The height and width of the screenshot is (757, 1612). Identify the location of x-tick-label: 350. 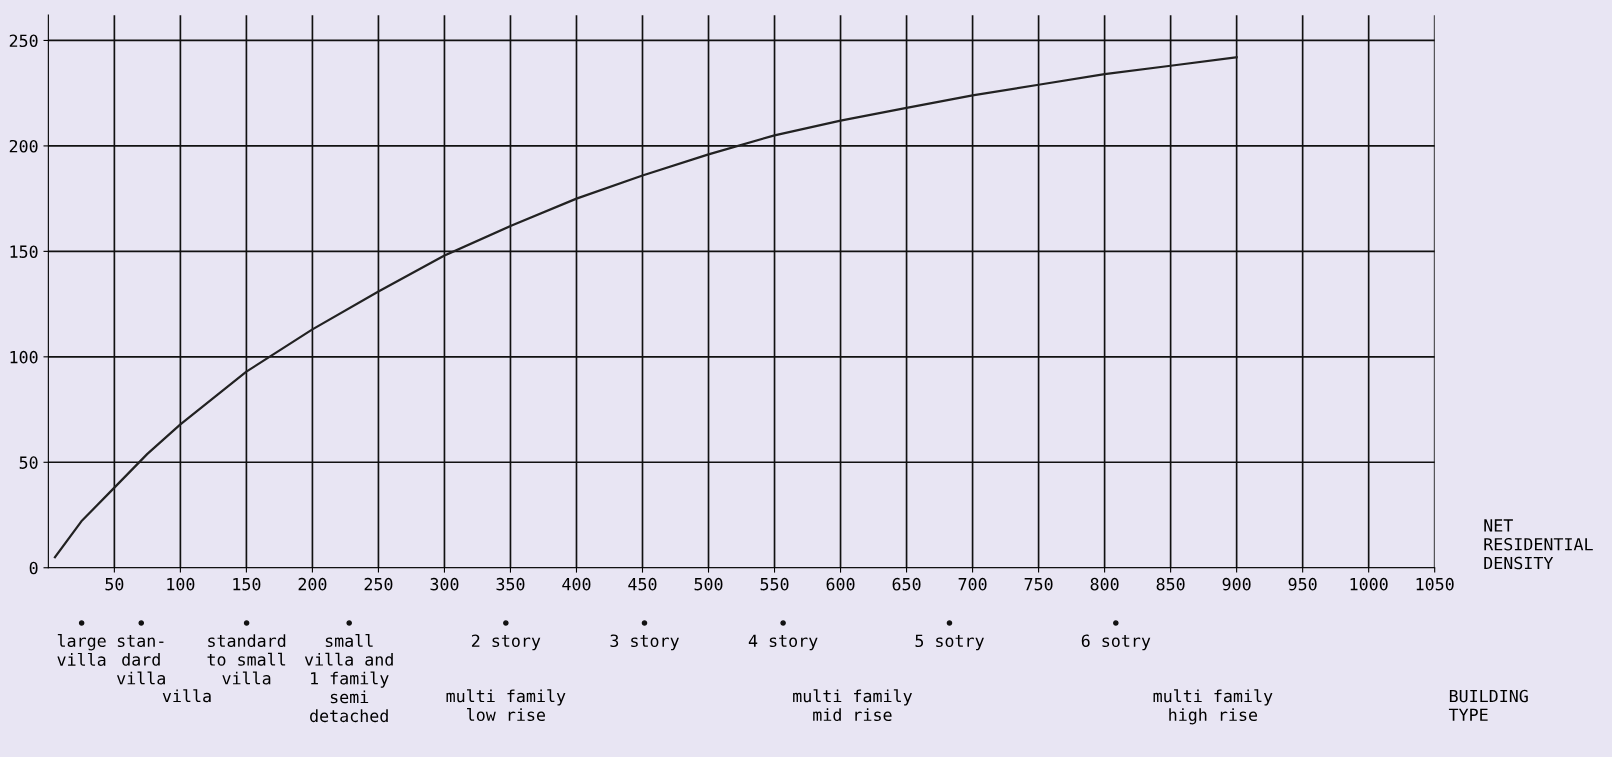
(510, 584).